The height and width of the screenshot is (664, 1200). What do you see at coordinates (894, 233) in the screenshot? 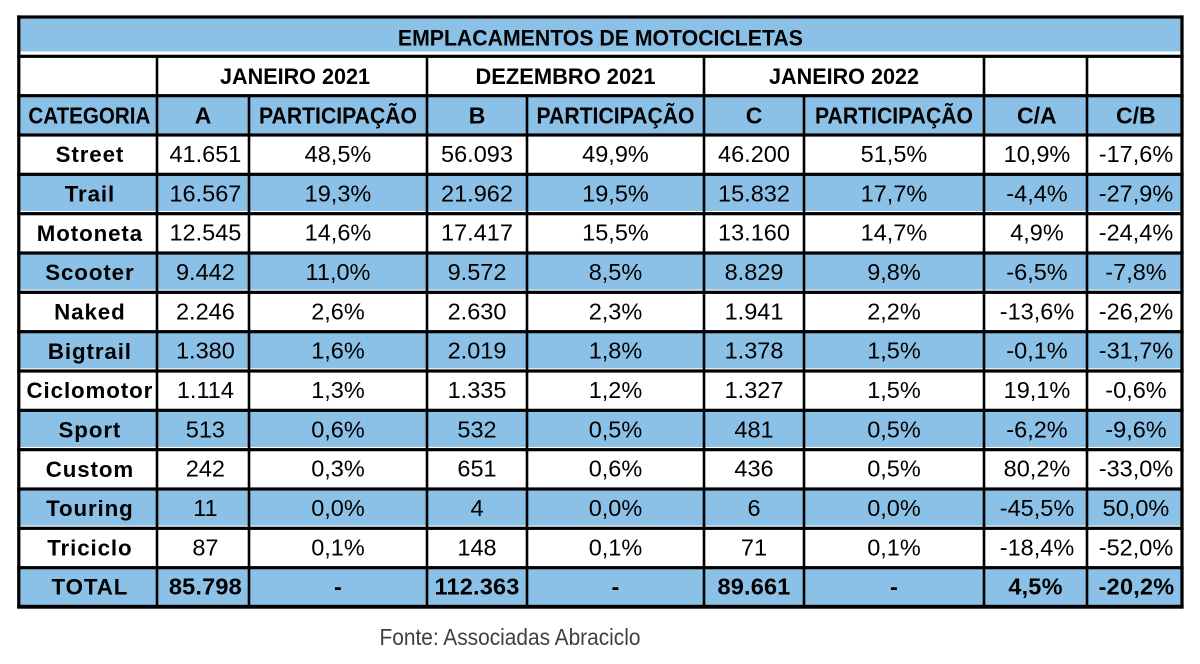
I see `svg-text: 14,7%` at bounding box center [894, 233].